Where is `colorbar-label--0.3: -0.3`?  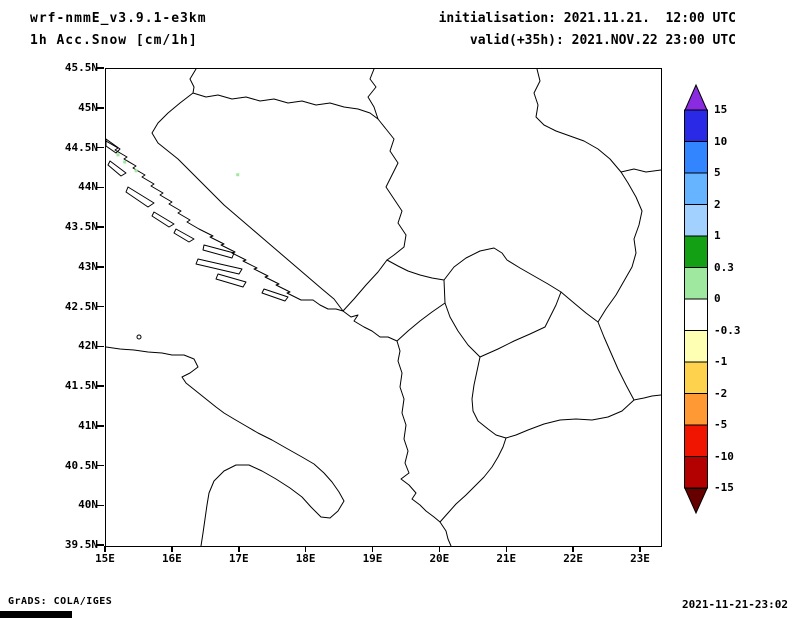 colorbar-label--0.3: -0.3 is located at coordinates (727, 330).